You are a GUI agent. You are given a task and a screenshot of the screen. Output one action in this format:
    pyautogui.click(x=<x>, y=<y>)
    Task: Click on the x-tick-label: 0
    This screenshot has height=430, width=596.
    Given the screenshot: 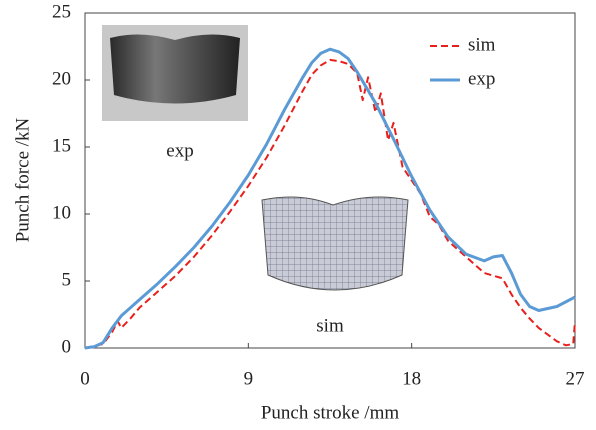 What is the action you would take?
    pyautogui.click(x=85, y=378)
    